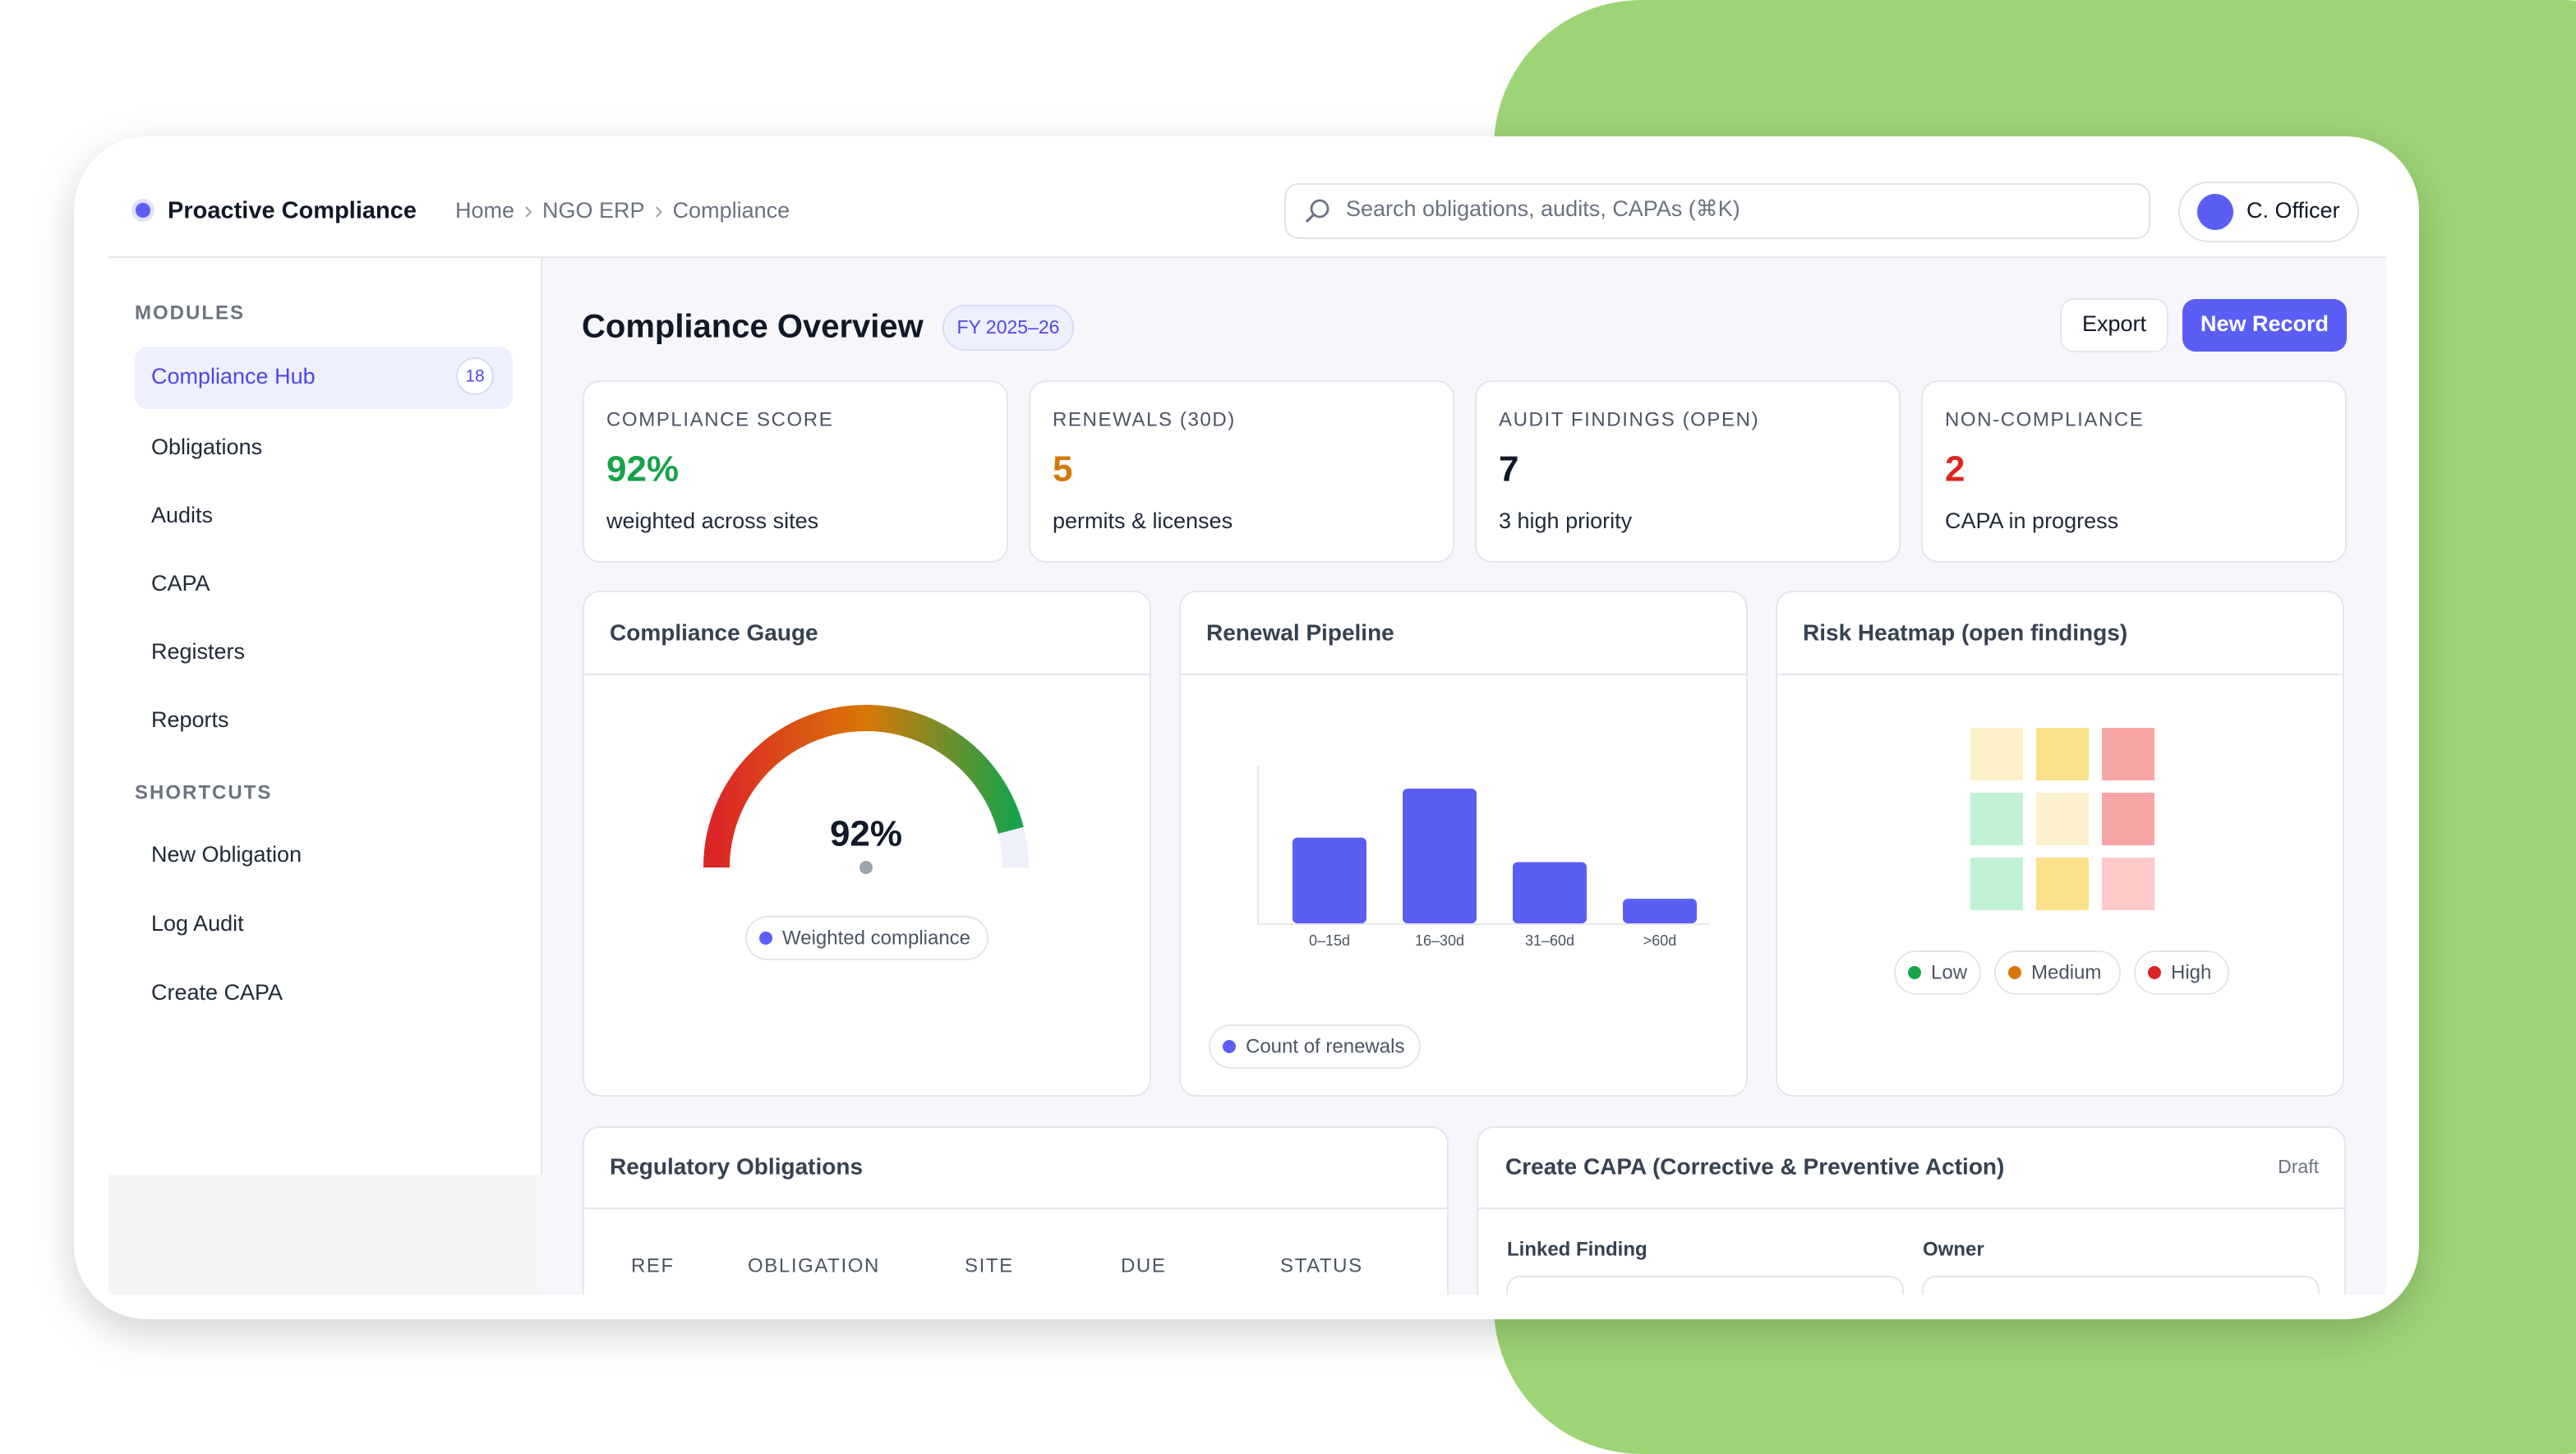  What do you see at coordinates (1439, 940) in the screenshot?
I see `x-tick-label: 16–30d` at bounding box center [1439, 940].